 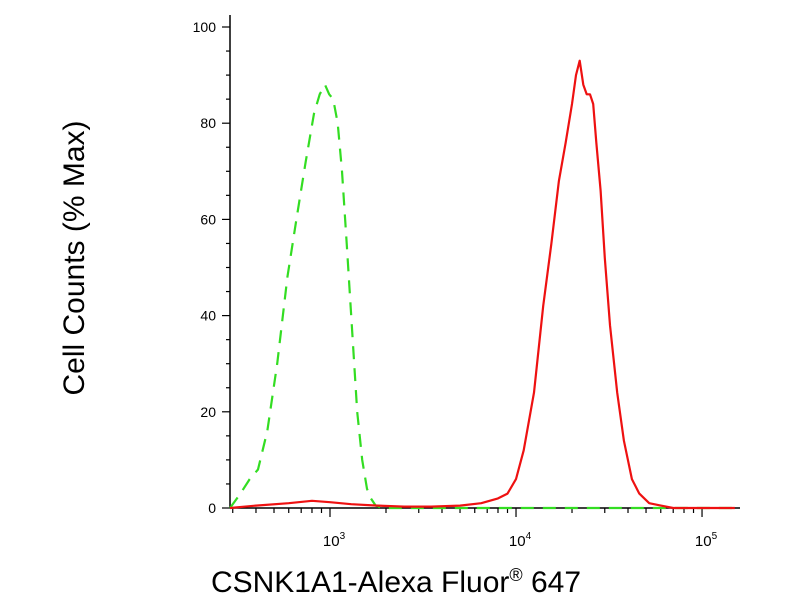 I want to click on y-tick-label: 60, so click(x=208, y=219).